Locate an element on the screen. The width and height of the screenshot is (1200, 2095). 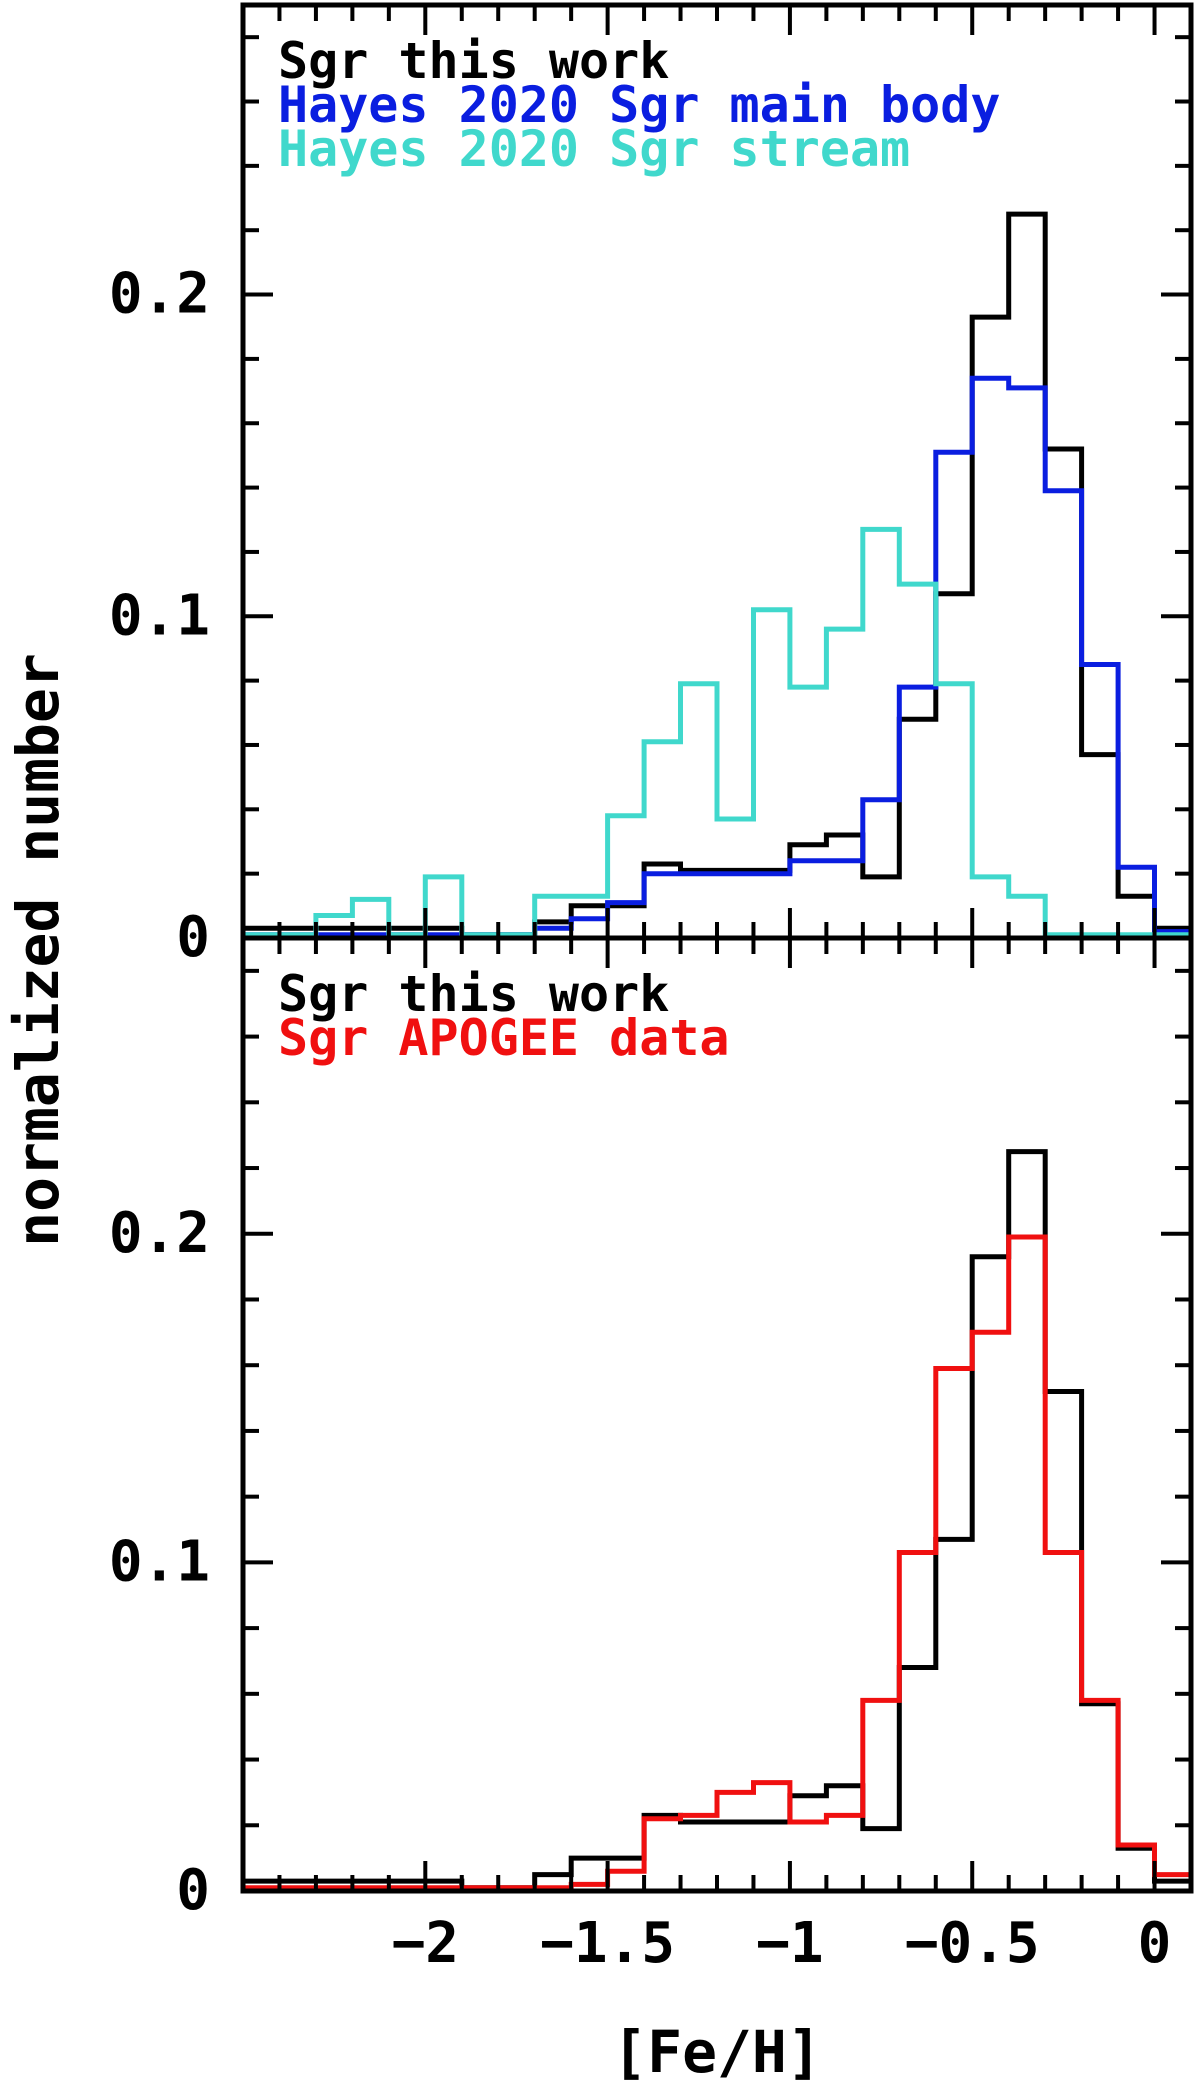
legend-entry: Hayes 2020 Sgr stream is located at coordinates (594, 149).